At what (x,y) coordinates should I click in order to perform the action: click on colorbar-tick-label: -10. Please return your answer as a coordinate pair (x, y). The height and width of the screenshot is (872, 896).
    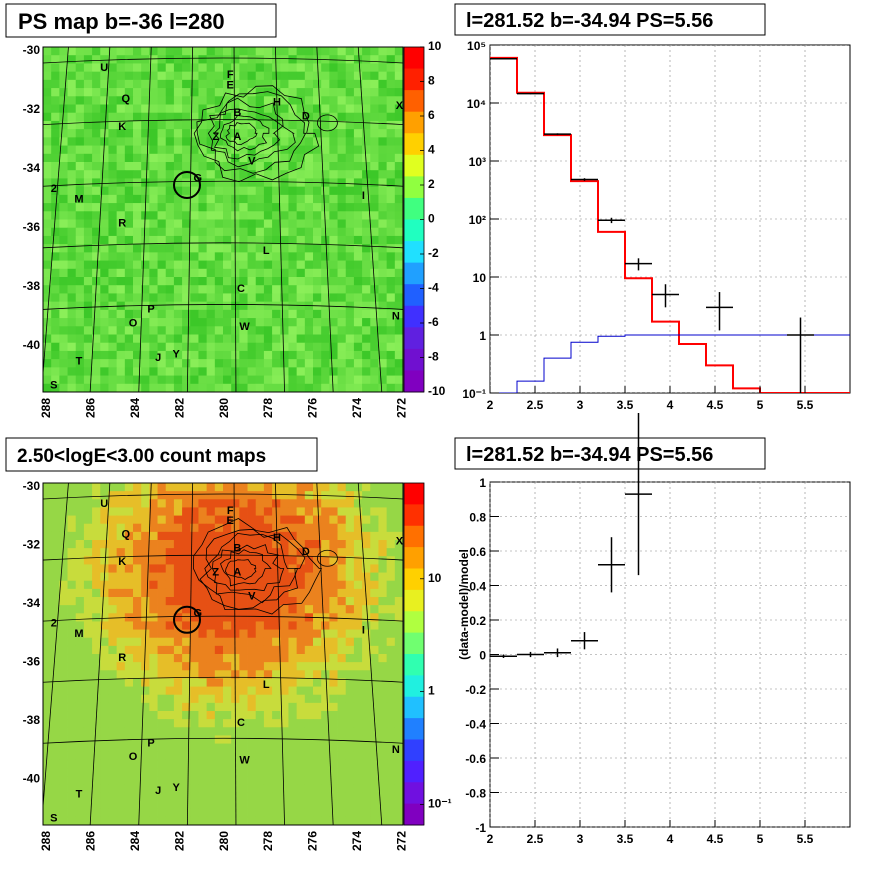
    Looking at the image, I should click on (437, 391).